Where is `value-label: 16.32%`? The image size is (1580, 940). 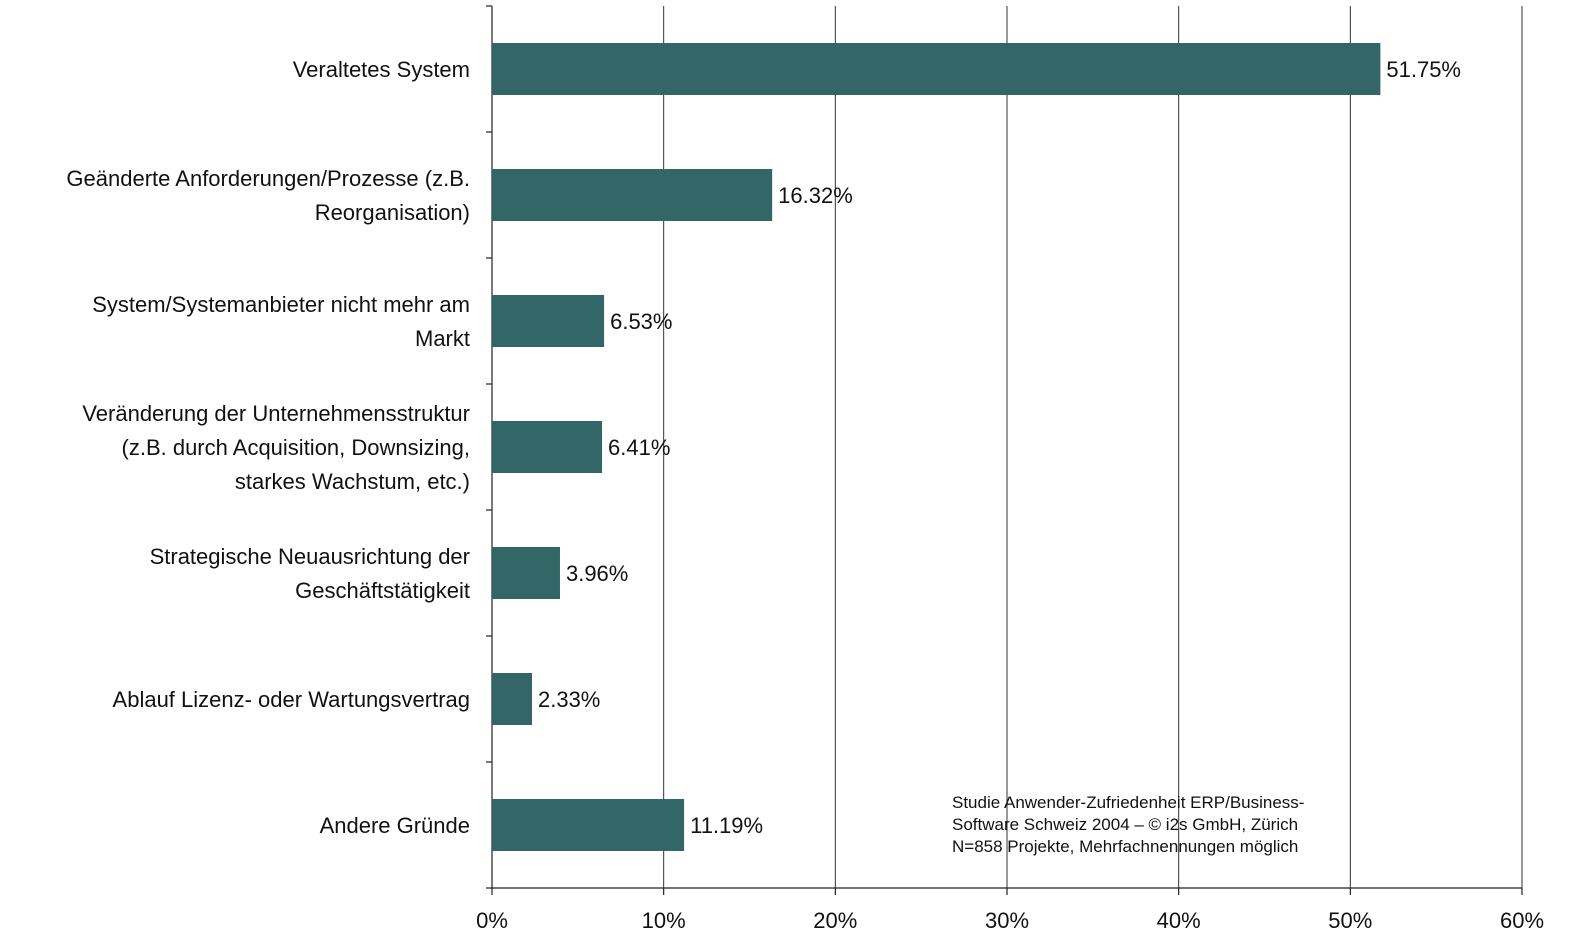 value-label: 16.32% is located at coordinates (815, 195).